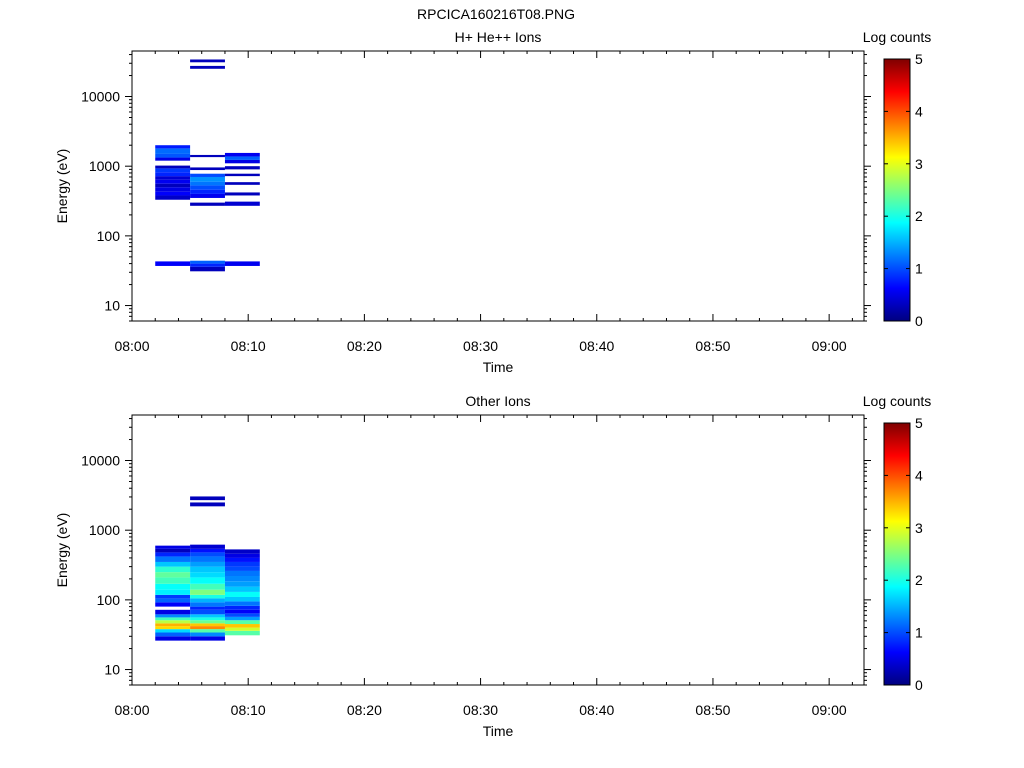  I want to click on y-axis-title: Energy (eV), so click(62, 186).